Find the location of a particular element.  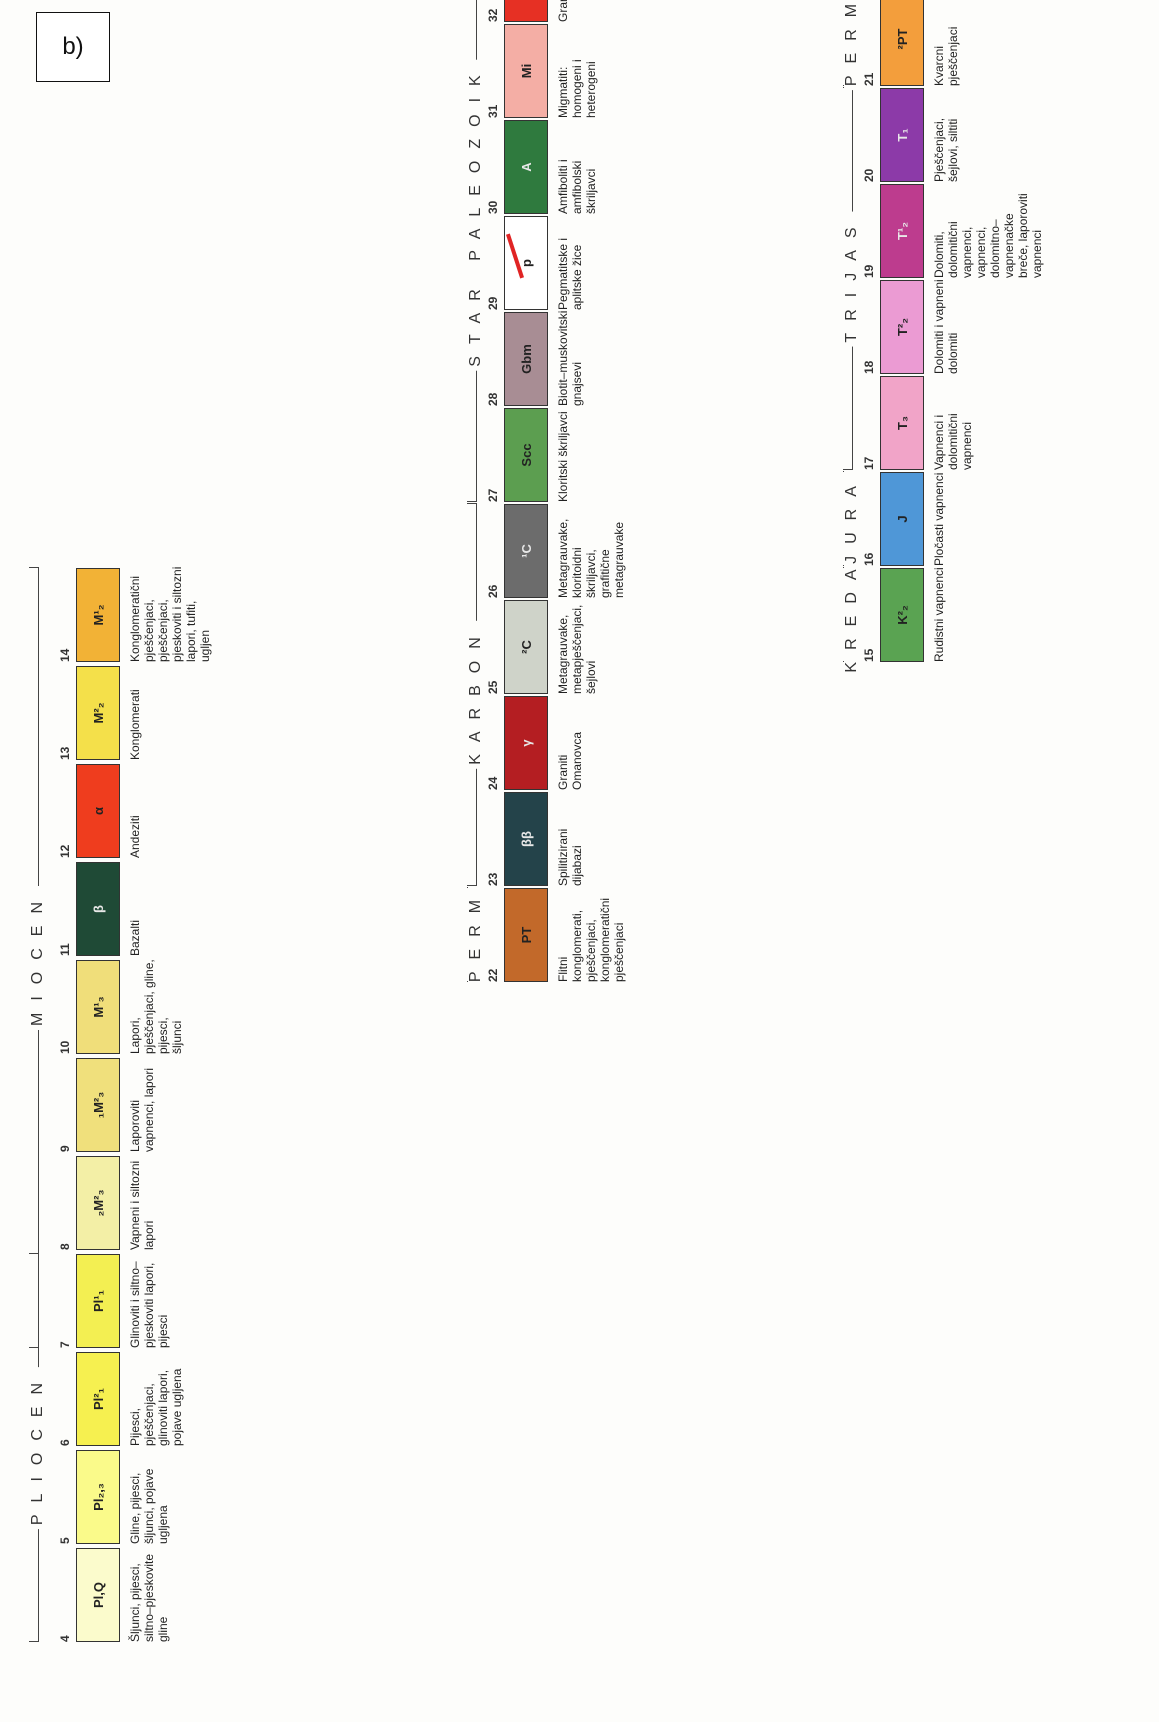

legend-entry: 17 T₃ Vapnenci i dolomitični vapnenci is located at coordinates (1010, 422).